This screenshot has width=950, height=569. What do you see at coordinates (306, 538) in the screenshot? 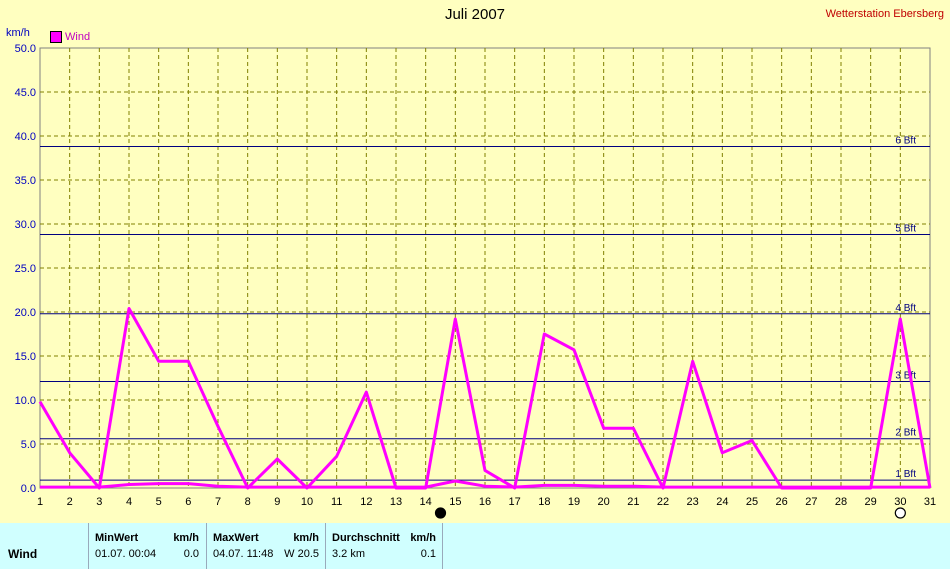
I see `max-unit: km/h` at bounding box center [306, 538].